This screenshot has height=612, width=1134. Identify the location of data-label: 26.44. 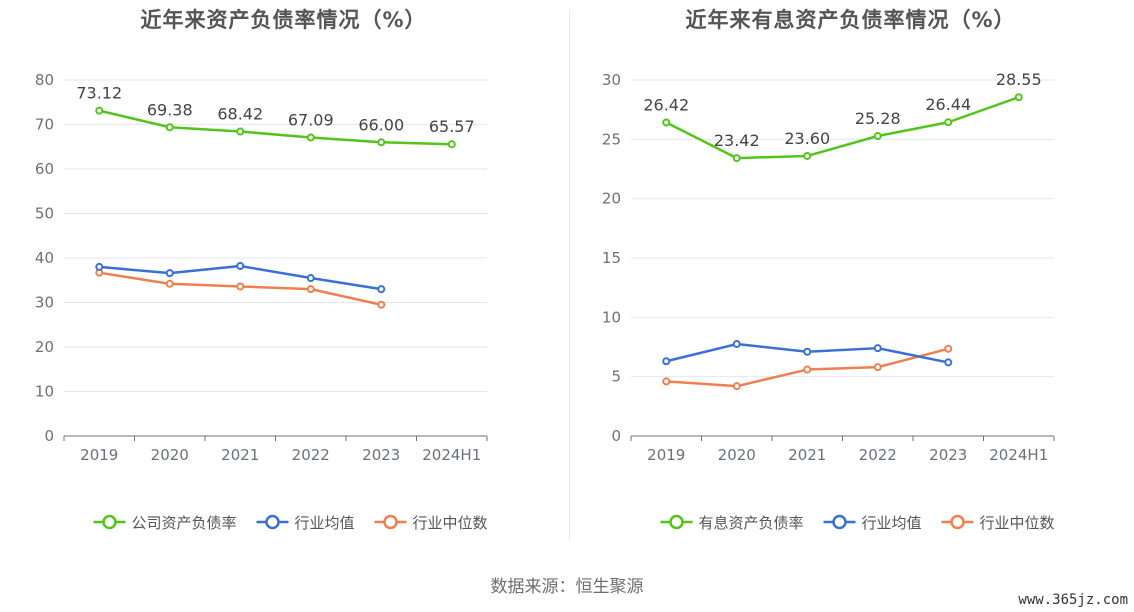
(948, 104).